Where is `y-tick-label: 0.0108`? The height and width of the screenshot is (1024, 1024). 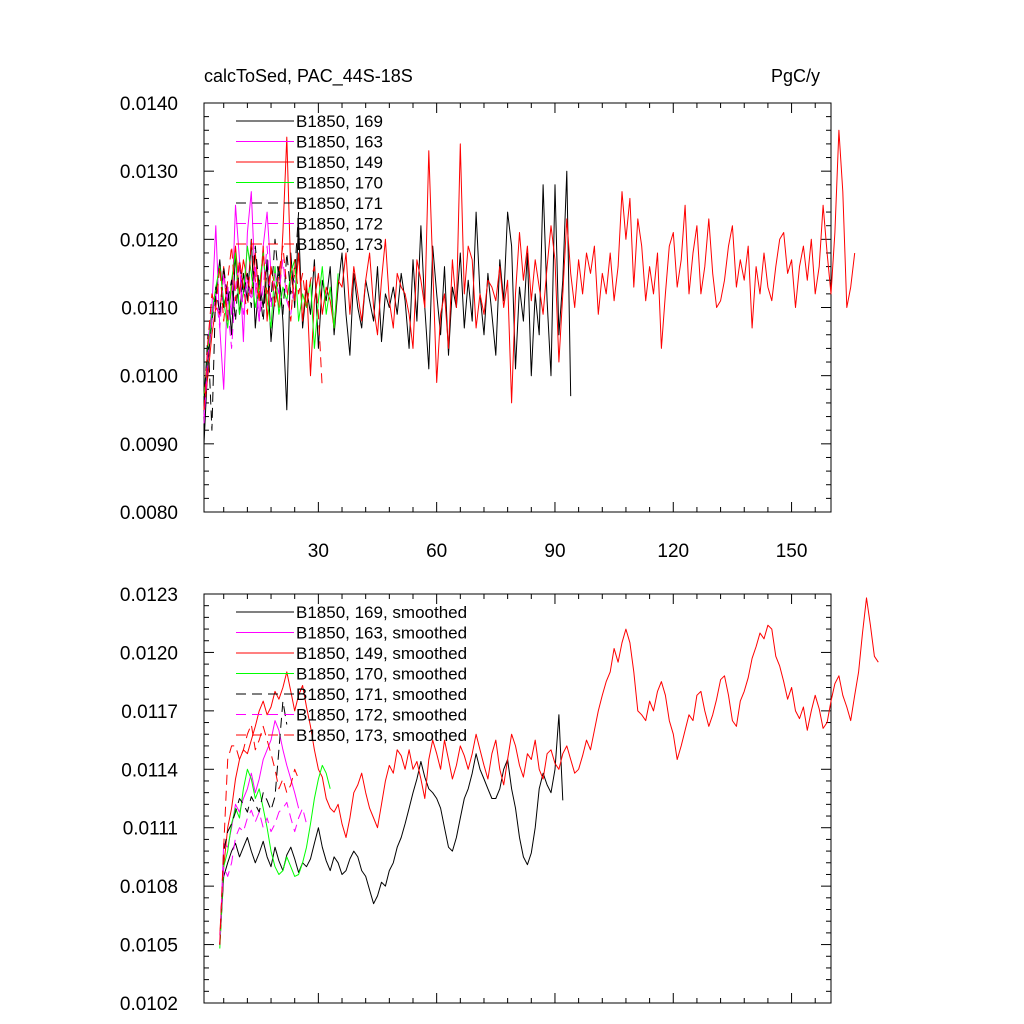
y-tick-label: 0.0108 is located at coordinates (149, 887).